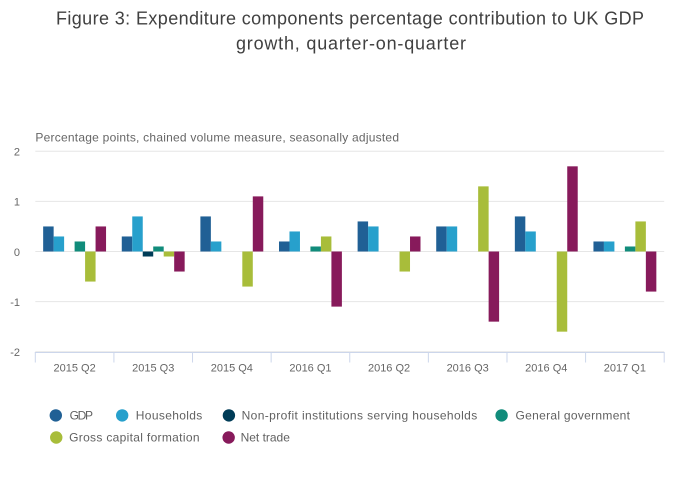  What do you see at coordinates (266, 438) in the screenshot?
I see `svg-text: Net trade` at bounding box center [266, 438].